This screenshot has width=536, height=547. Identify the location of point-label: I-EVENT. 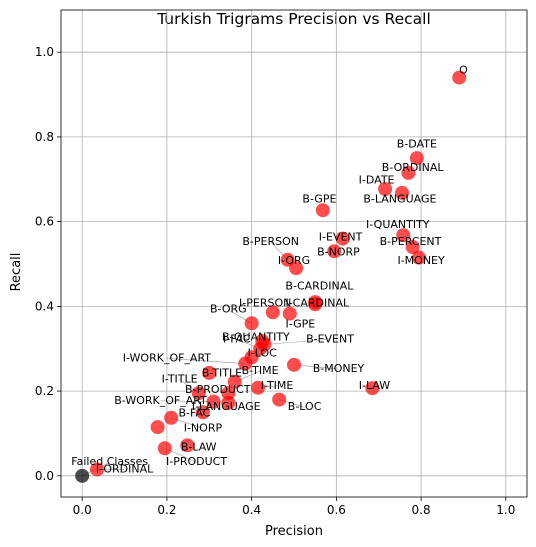
(341, 237).